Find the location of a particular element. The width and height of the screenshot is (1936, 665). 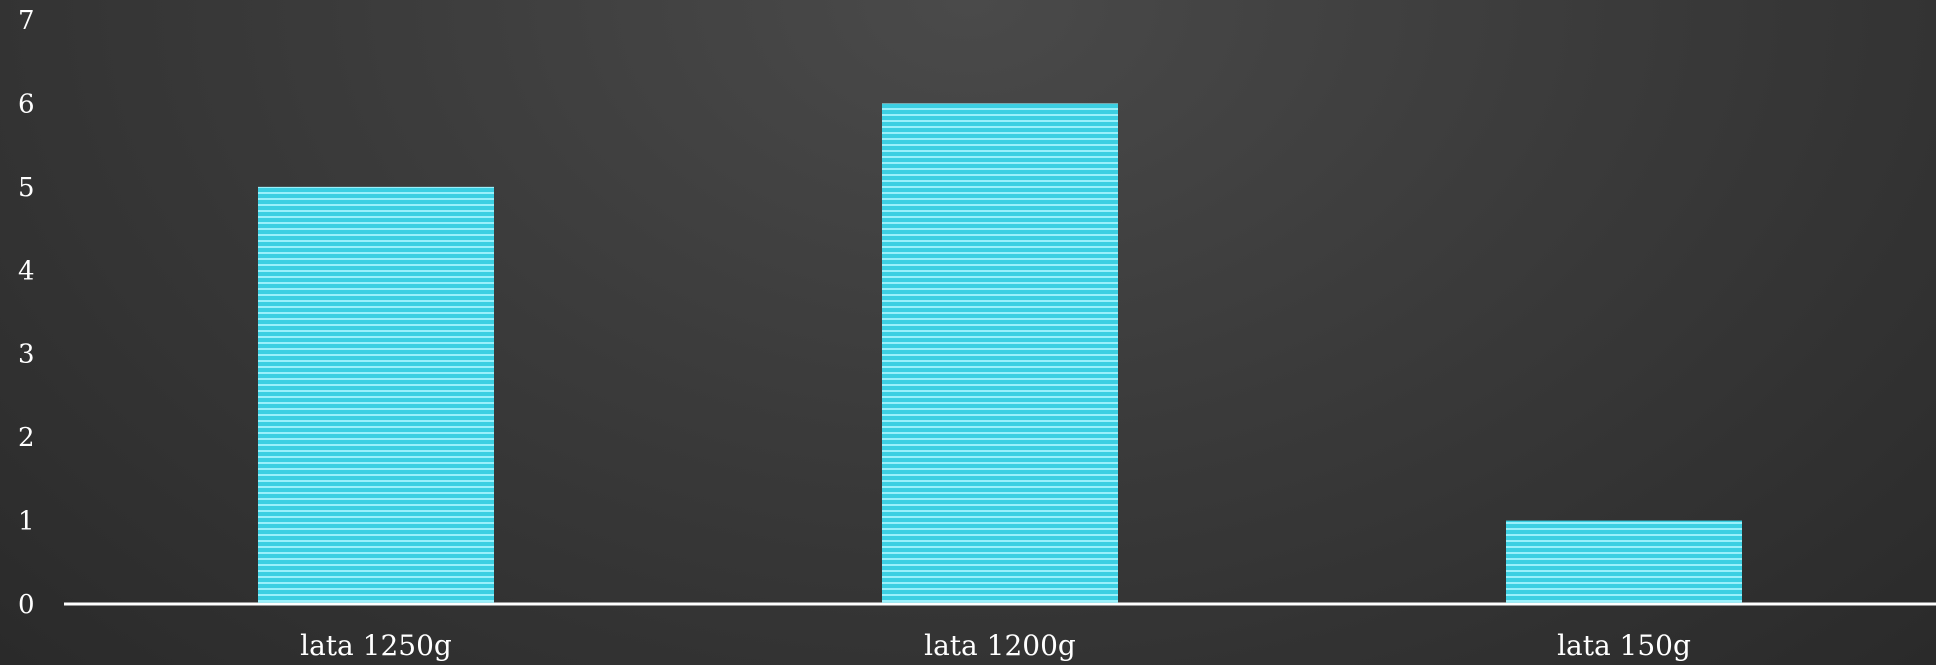

y-tick-label: 7 is located at coordinates (26, 21).